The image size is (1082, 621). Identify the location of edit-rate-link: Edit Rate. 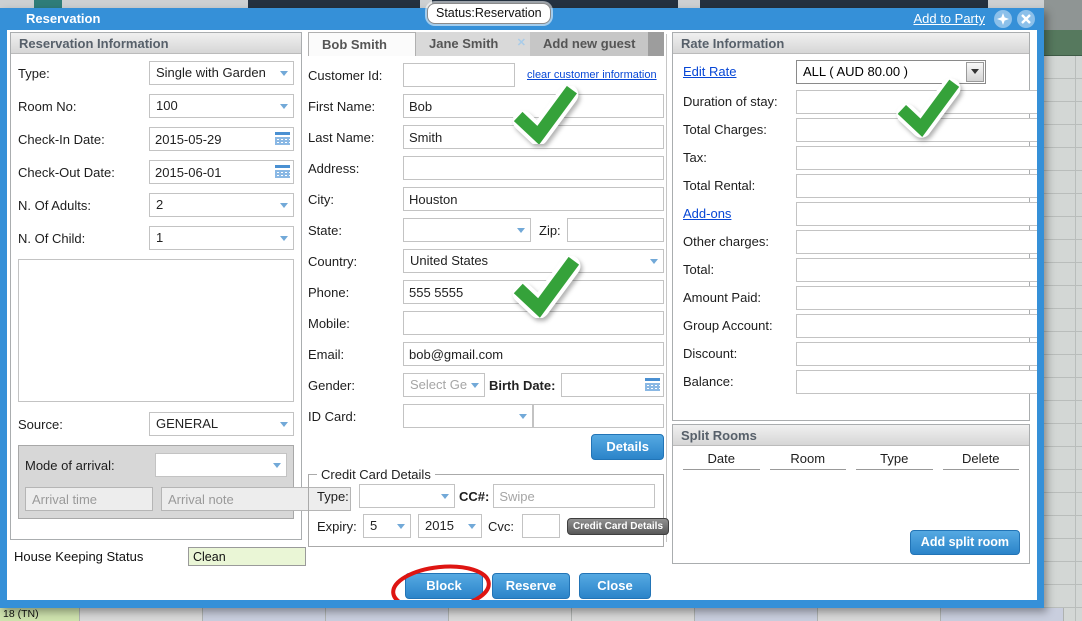
(710, 71).